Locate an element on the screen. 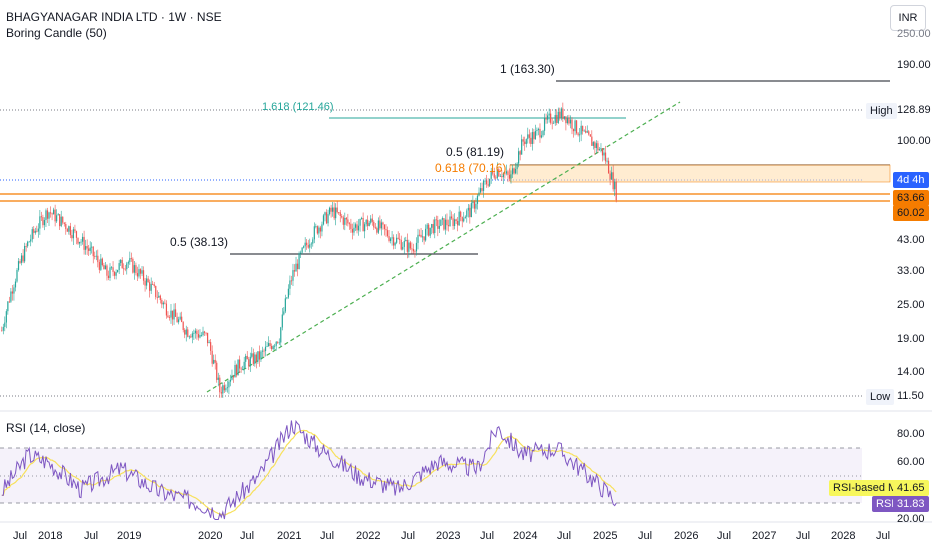  rsi-line is located at coordinates (309, 469).